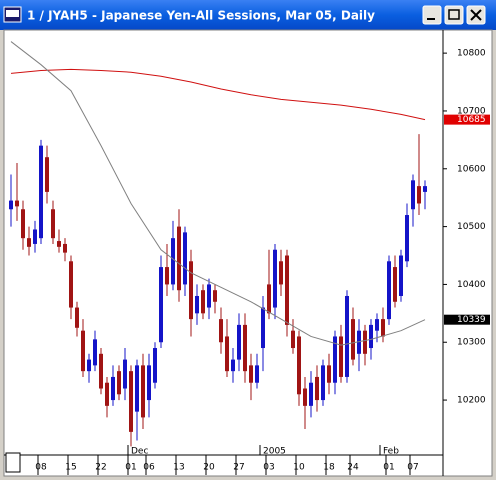 The height and width of the screenshot is (480, 496). I want to click on moving-average-line, so click(218, 94).